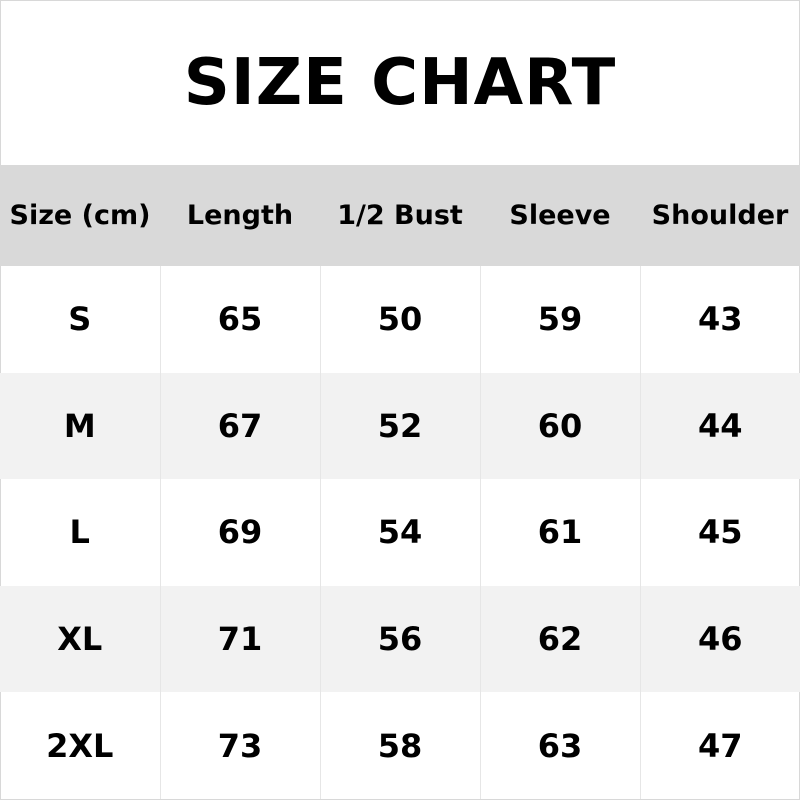  I want to click on cell-bust: 54, so click(399, 532).